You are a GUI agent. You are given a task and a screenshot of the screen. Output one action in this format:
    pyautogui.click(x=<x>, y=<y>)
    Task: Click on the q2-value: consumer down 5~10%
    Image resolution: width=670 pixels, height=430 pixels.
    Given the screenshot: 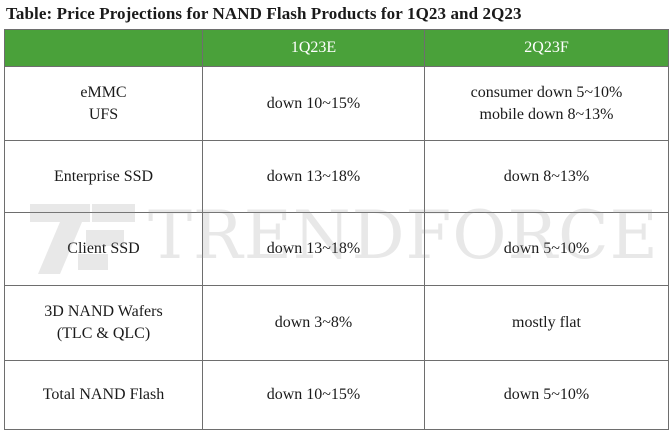 What is the action you would take?
    pyautogui.click(x=546, y=92)
    